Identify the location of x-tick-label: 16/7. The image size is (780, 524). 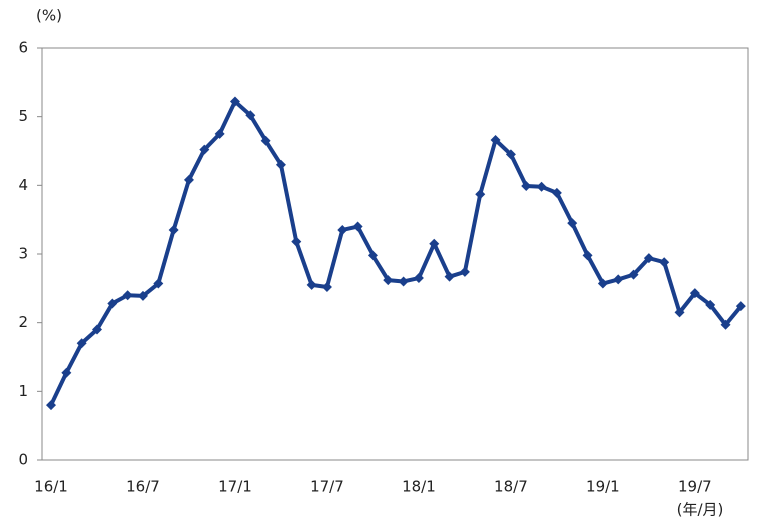
(143, 487).